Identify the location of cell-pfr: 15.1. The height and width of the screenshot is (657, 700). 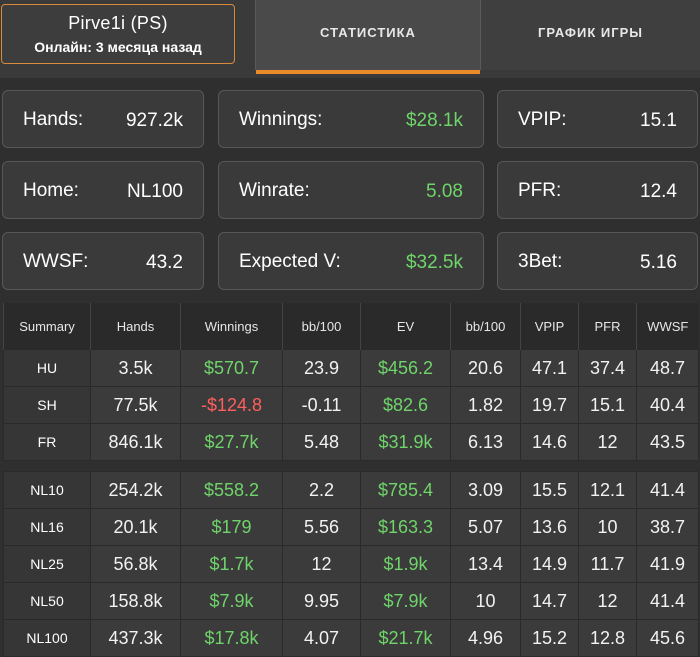
(607, 405).